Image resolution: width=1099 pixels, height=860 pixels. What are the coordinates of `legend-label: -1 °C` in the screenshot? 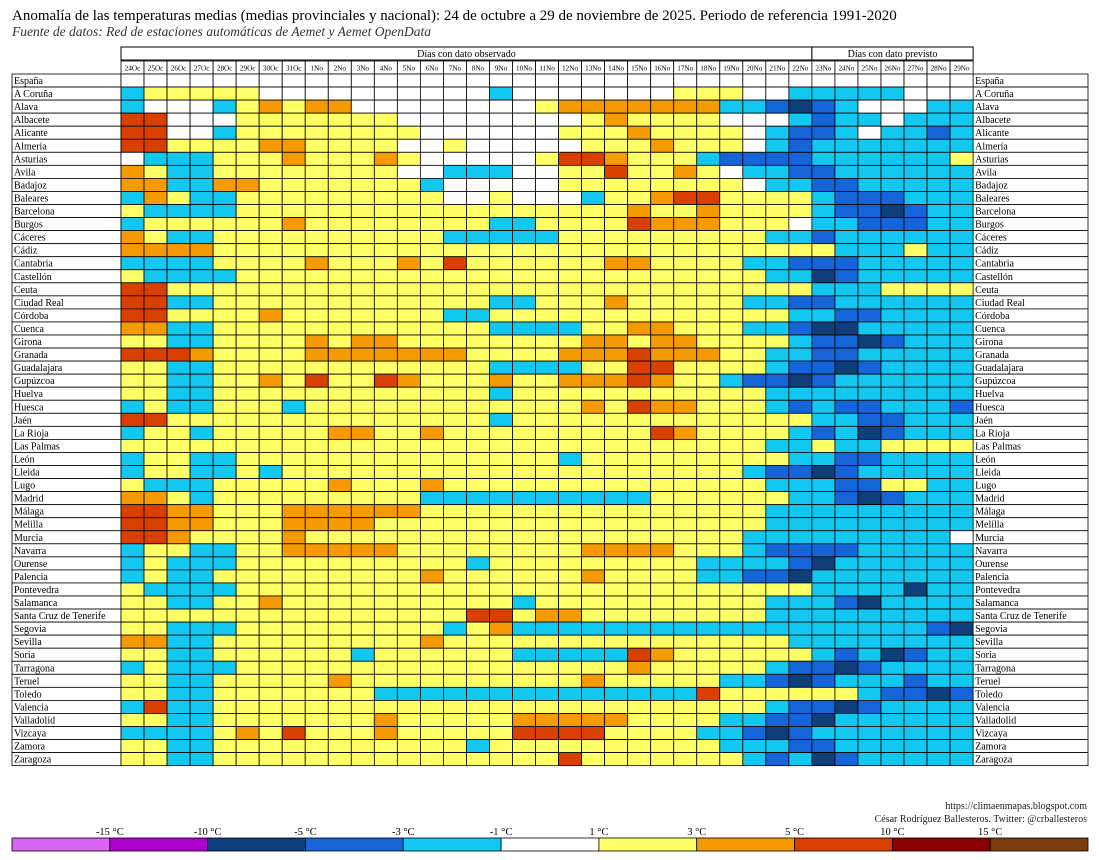 It's located at (501, 832).